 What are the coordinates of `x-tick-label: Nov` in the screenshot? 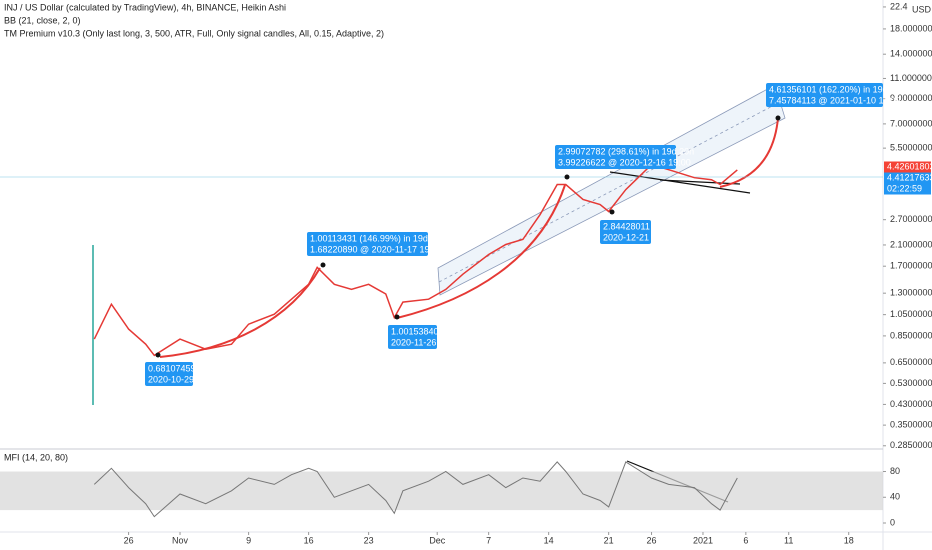 It's located at (180, 540).